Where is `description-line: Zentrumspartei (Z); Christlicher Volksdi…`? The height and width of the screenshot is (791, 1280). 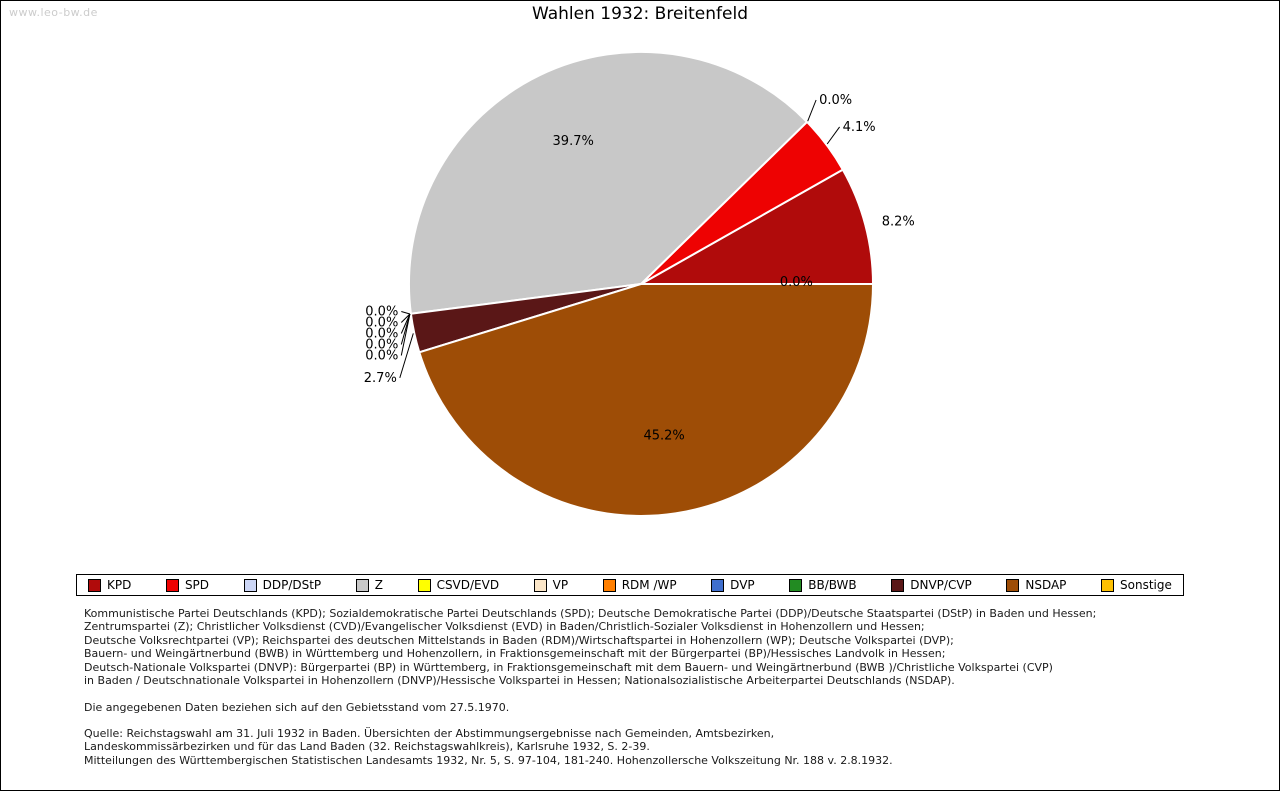 description-line: Zentrumspartei (Z); Christlicher Volksdi… is located at coordinates (504, 627).